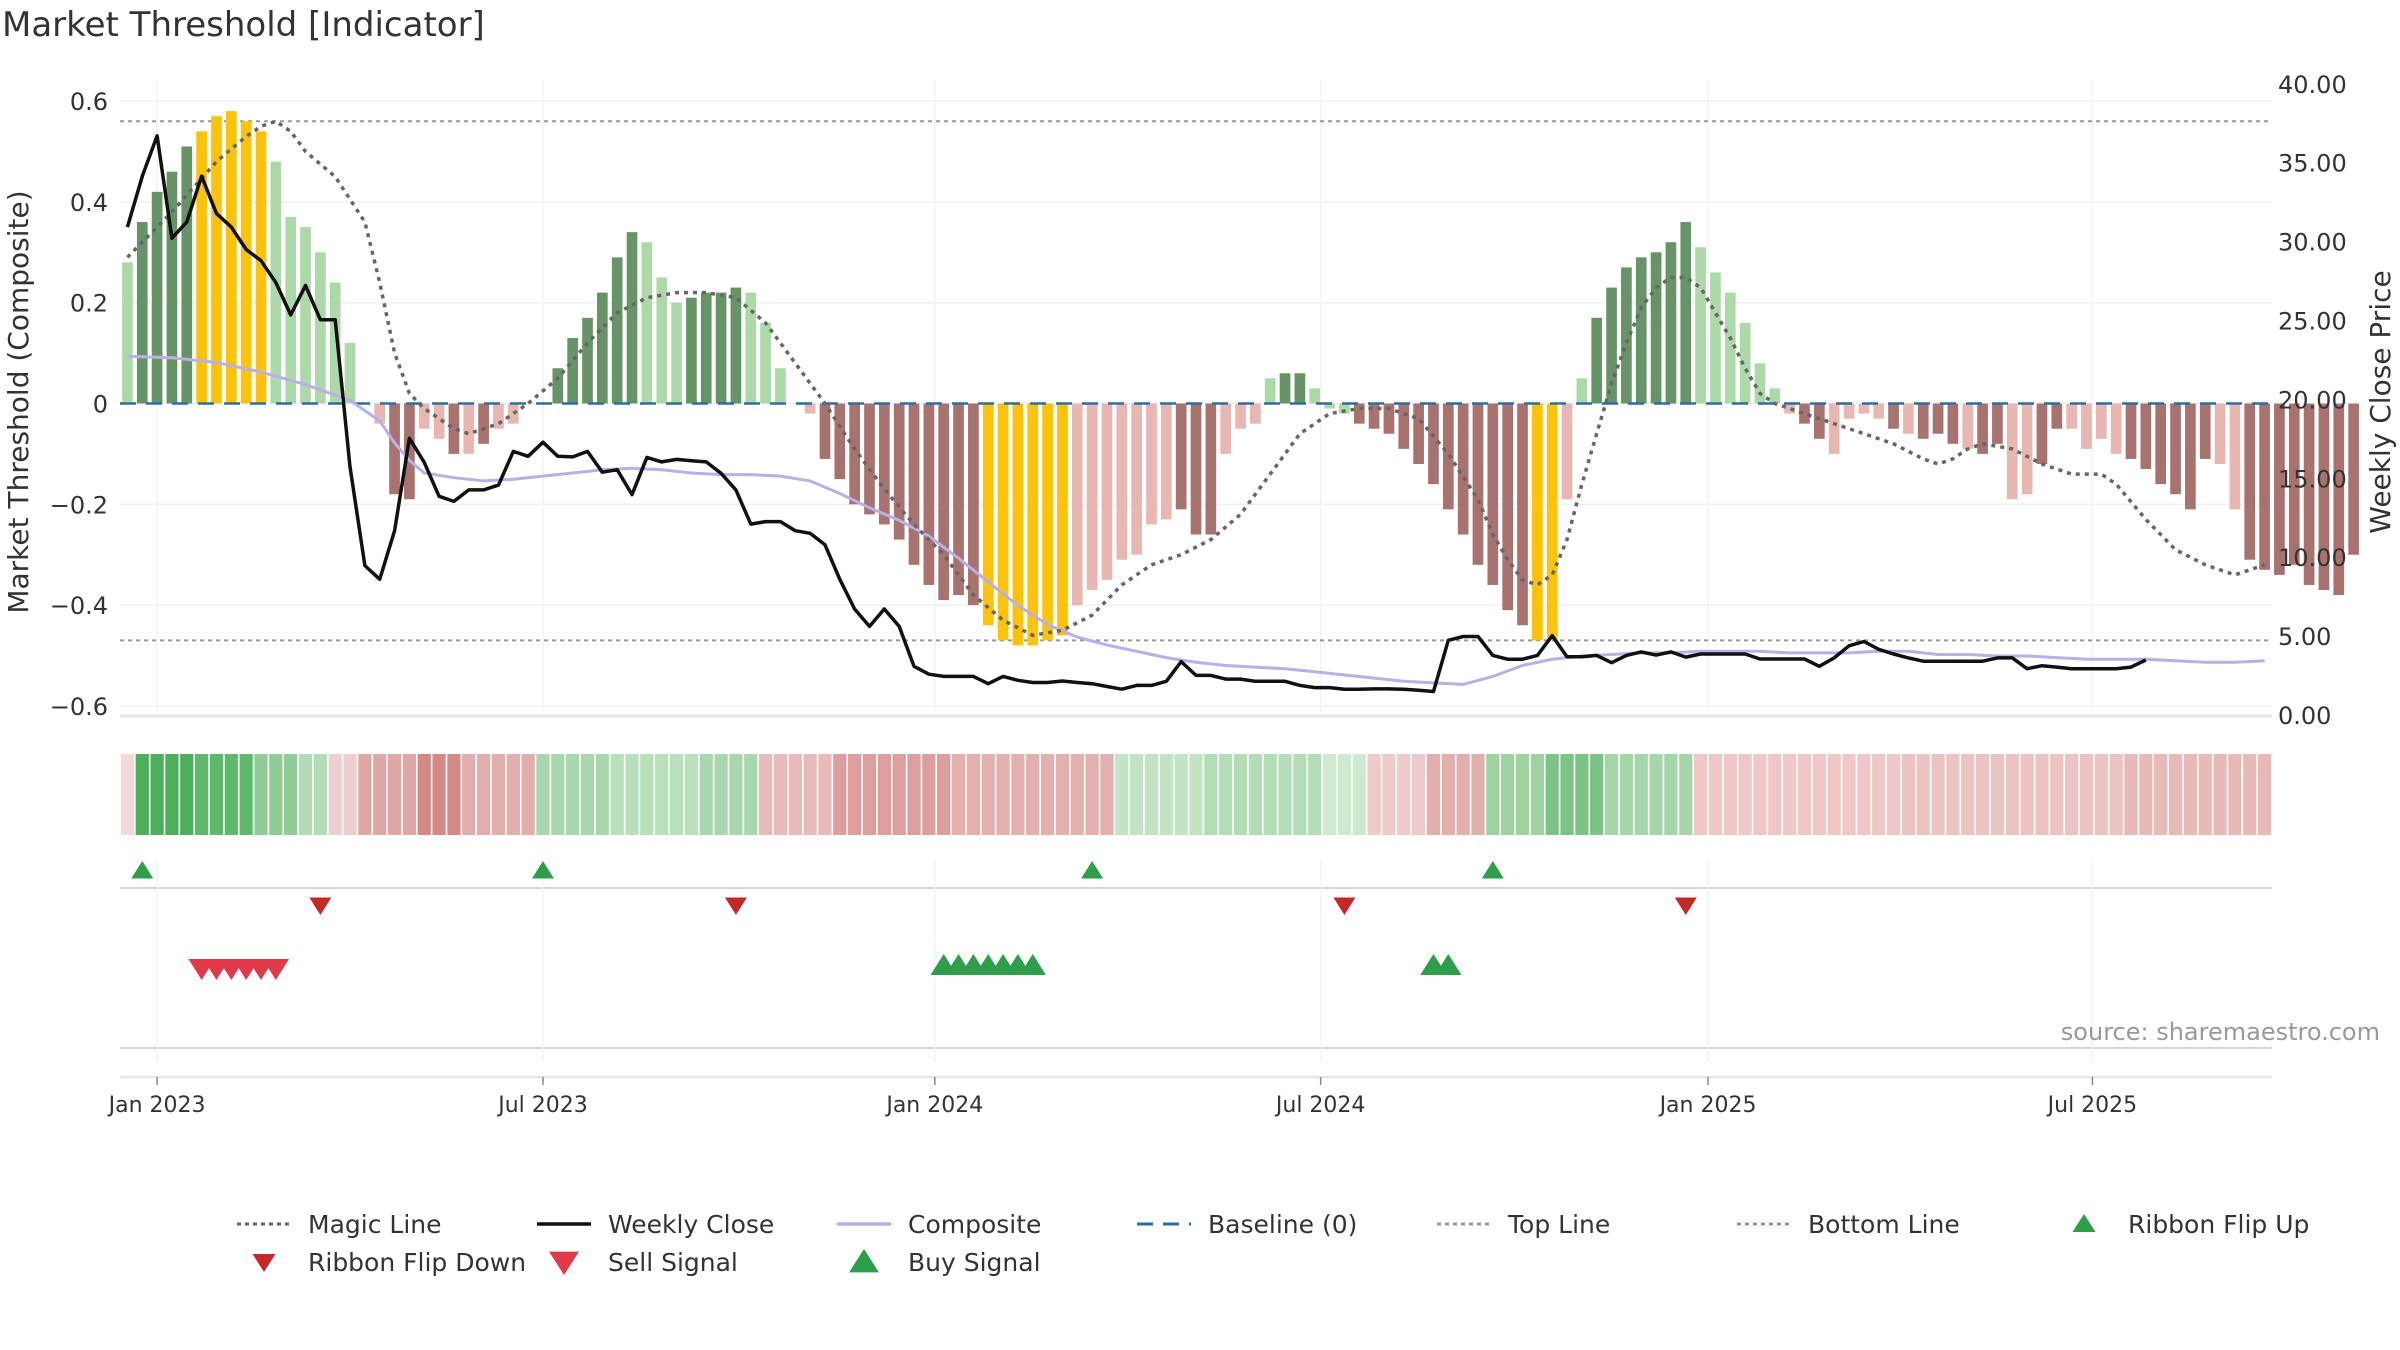 The height and width of the screenshot is (1350, 2400). I want to click on ribbon-flip-up-marker, so click(1492, 870).